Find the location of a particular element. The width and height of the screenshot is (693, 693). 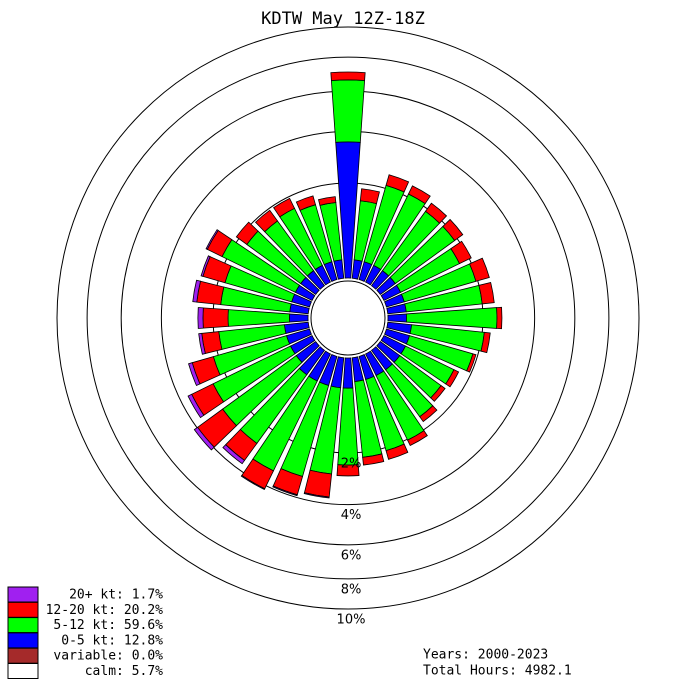

calm-circle is located at coordinates (348, 318).